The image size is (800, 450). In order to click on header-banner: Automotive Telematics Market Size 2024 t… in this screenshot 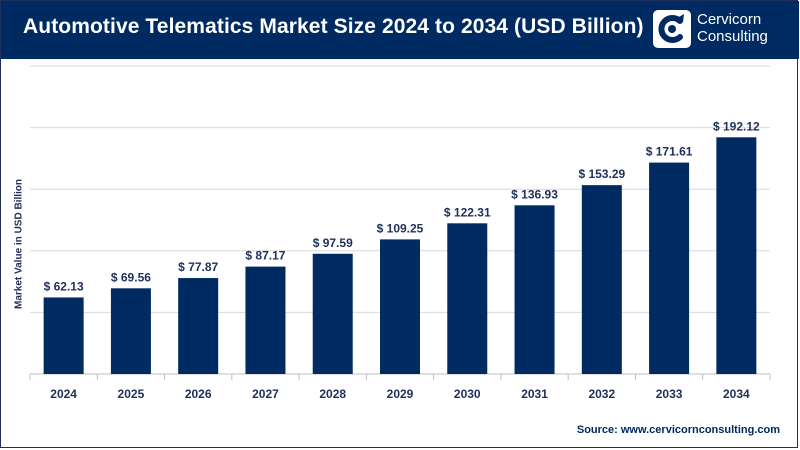, I will do `click(400, 30)`.